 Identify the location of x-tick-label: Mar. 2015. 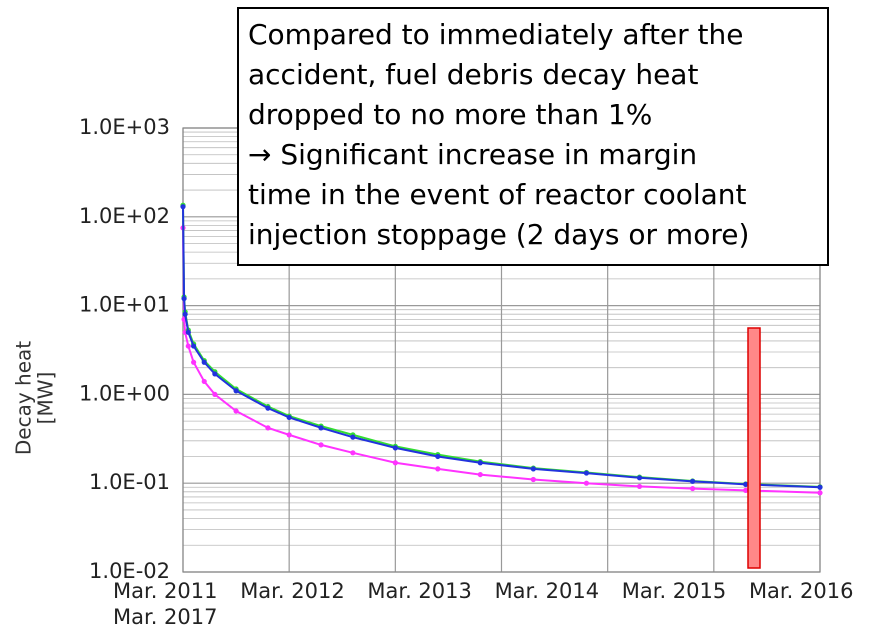
(674, 591).